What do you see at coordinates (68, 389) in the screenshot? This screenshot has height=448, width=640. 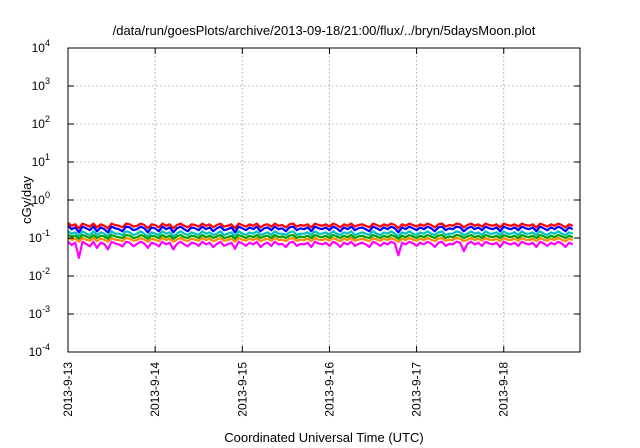 I see `x-tick-label: 2013-9-13` at bounding box center [68, 389].